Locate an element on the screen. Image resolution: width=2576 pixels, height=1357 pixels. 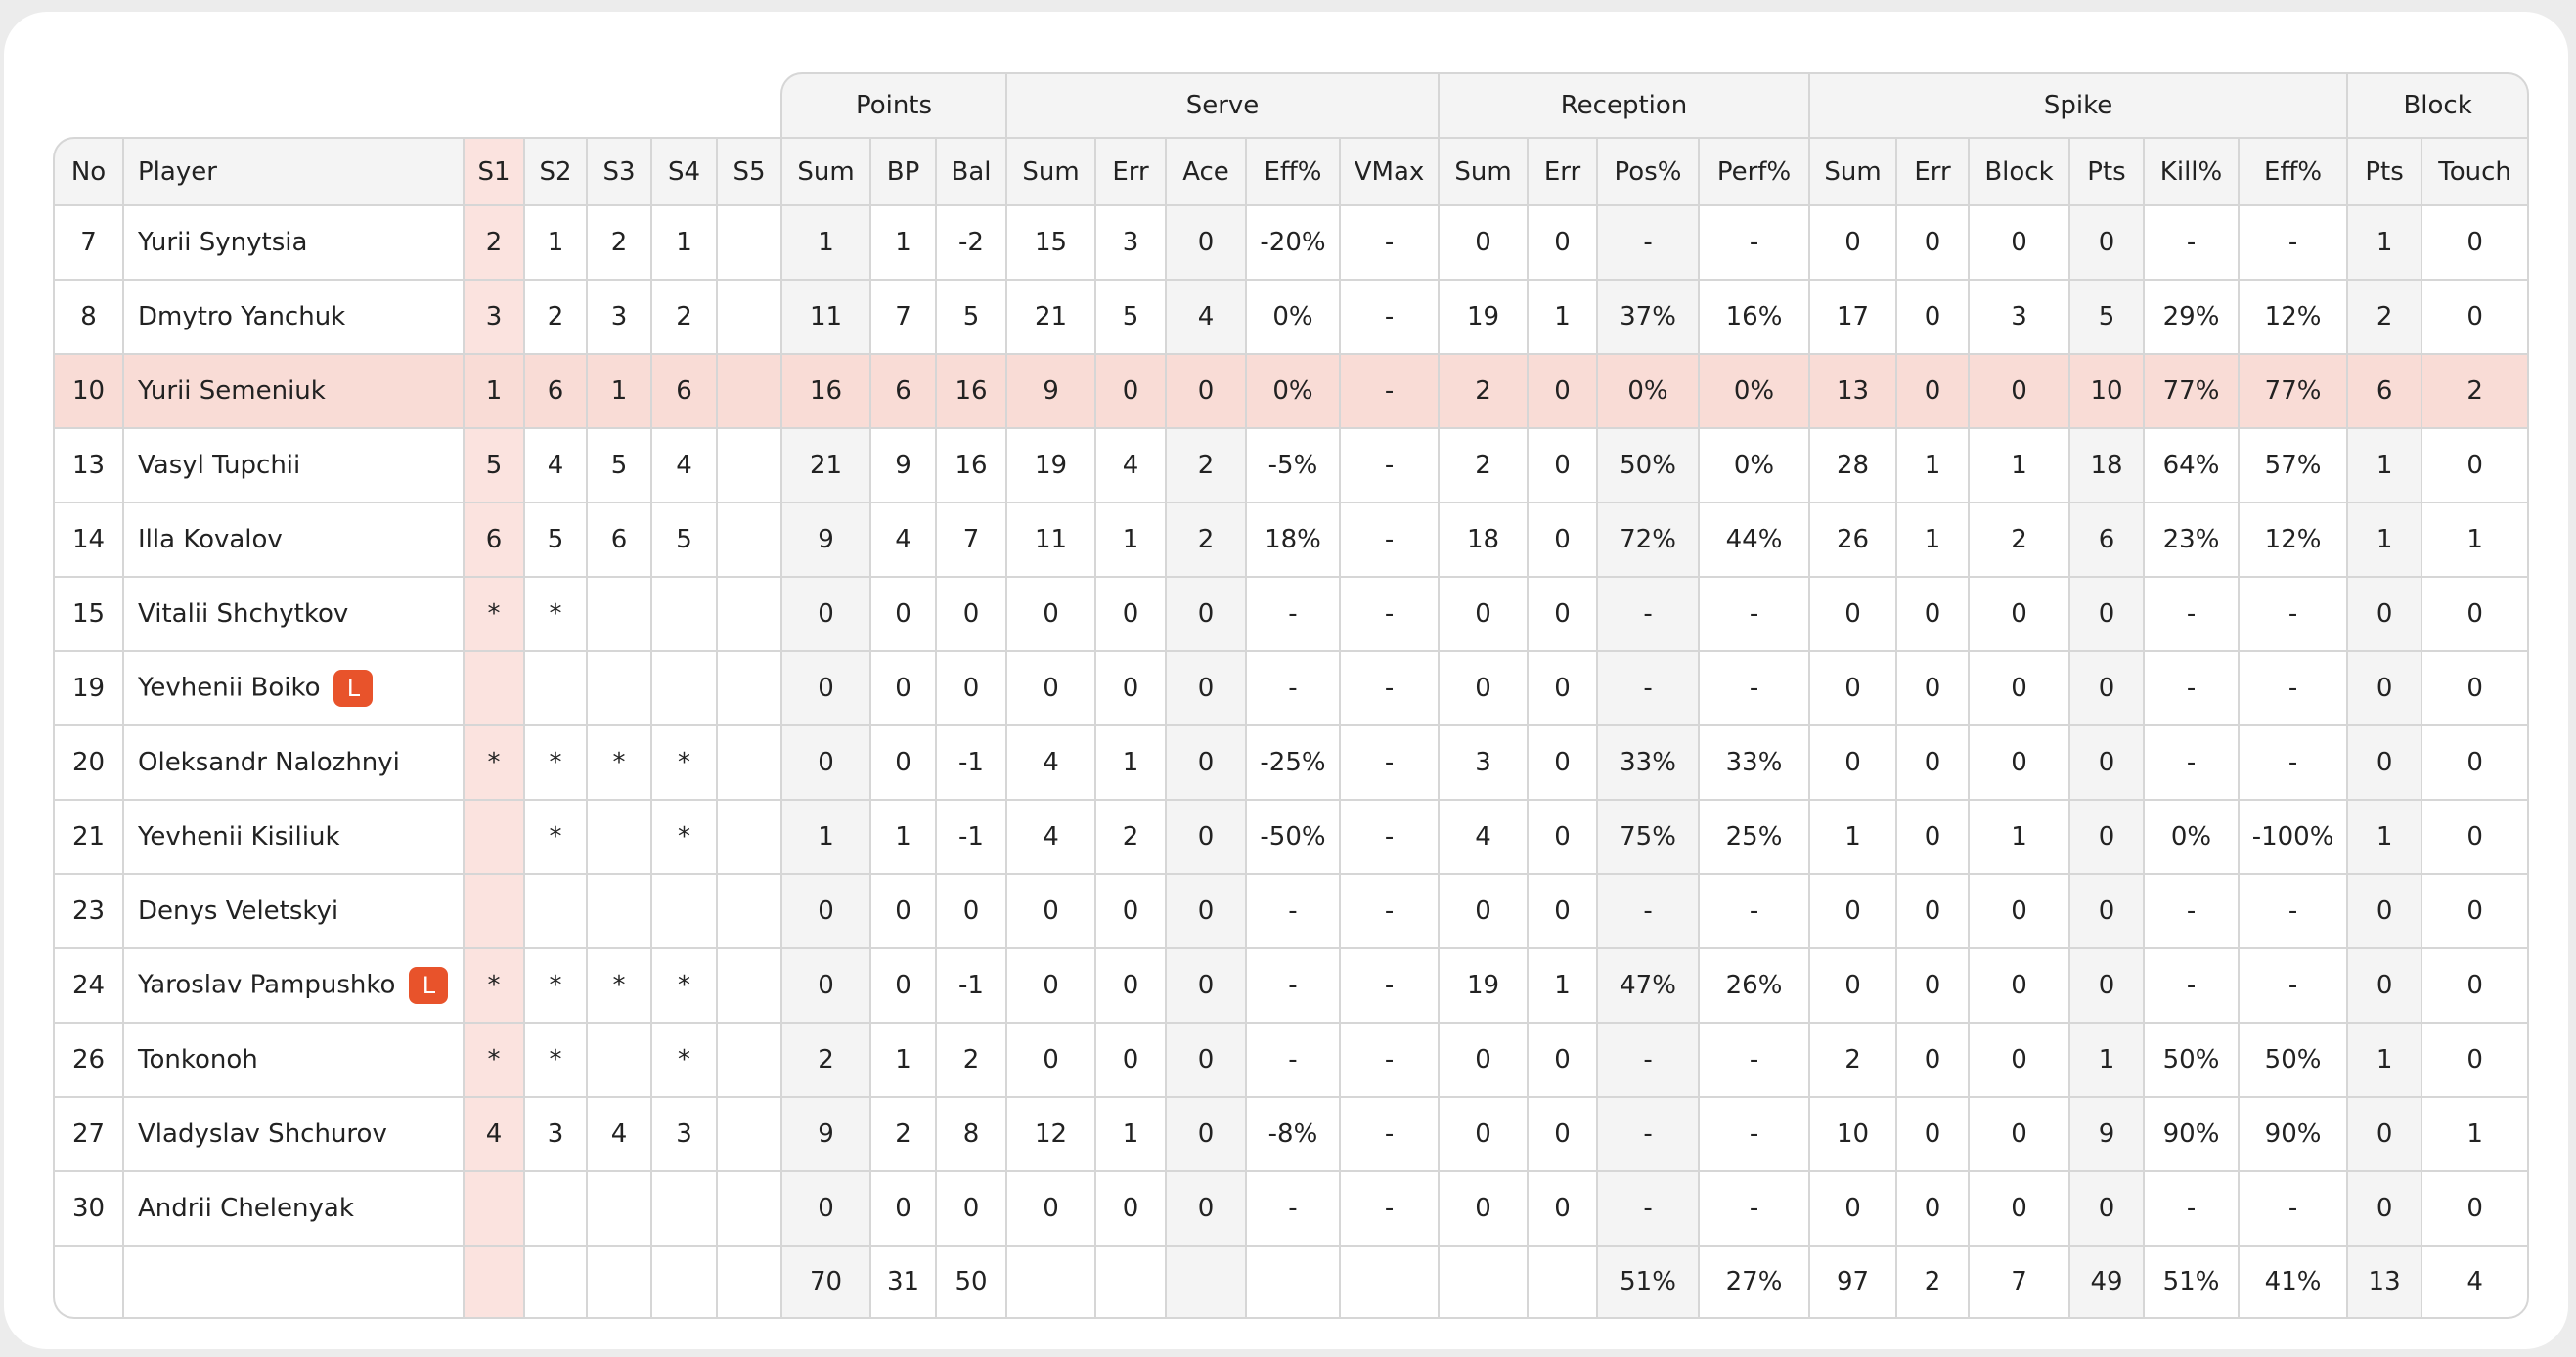
cell-value: 14 is located at coordinates (88, 539).